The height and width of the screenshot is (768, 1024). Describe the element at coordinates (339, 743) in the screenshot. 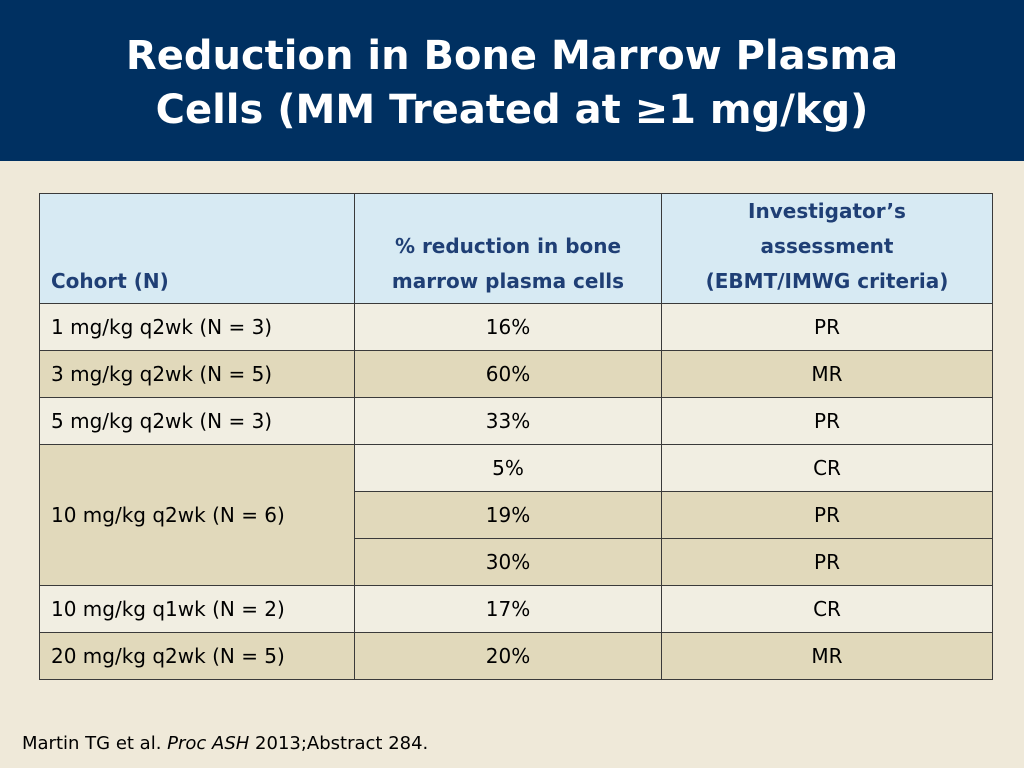

I see `citation-details: 2013;Abstract 284.` at that location.